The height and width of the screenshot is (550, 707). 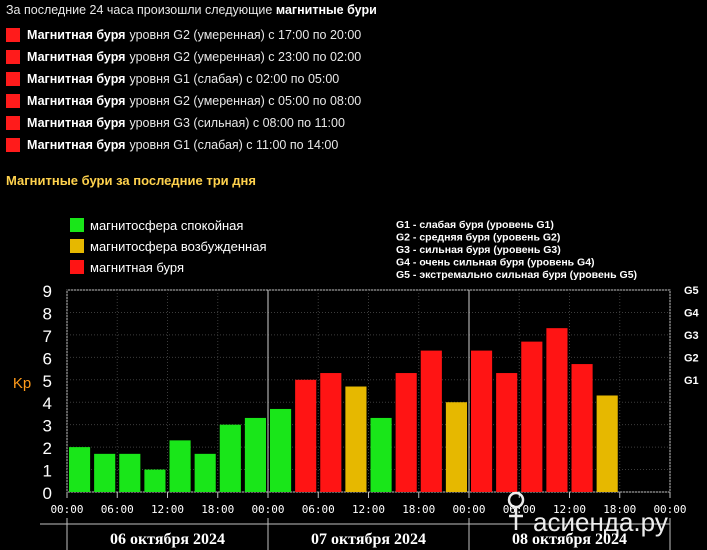 What do you see at coordinates (47, 336) in the screenshot?
I see `y-tick-label: 7` at bounding box center [47, 336].